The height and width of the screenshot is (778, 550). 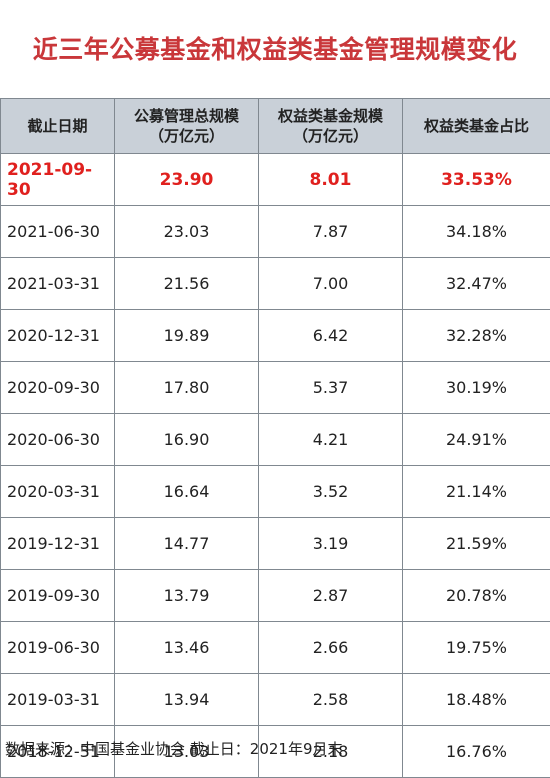 I want to click on cell-total-scale: 16.90, so click(x=187, y=440).